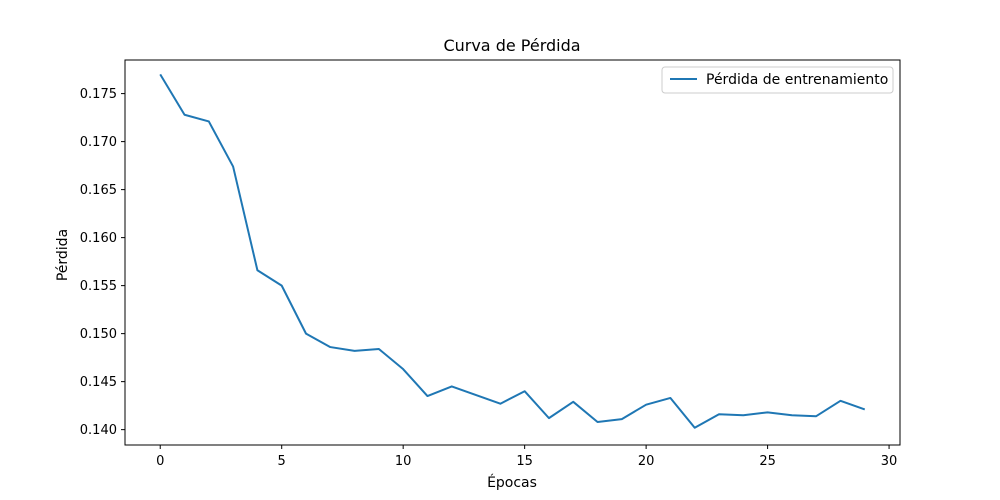 The image size is (1000, 500). What do you see at coordinates (98, 238) in the screenshot?
I see `y-tick-label: 0.160` at bounding box center [98, 238].